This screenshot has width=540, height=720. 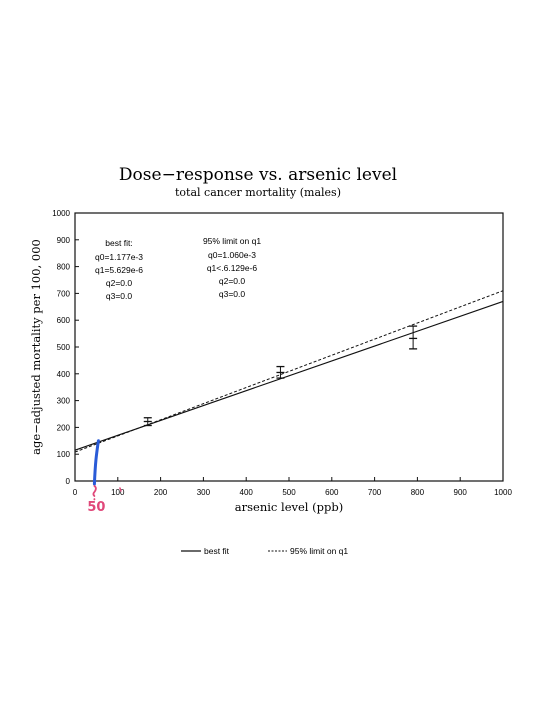 What do you see at coordinates (232, 241) in the screenshot?
I see `annotation-limit-line: 95% limit on q1` at bounding box center [232, 241].